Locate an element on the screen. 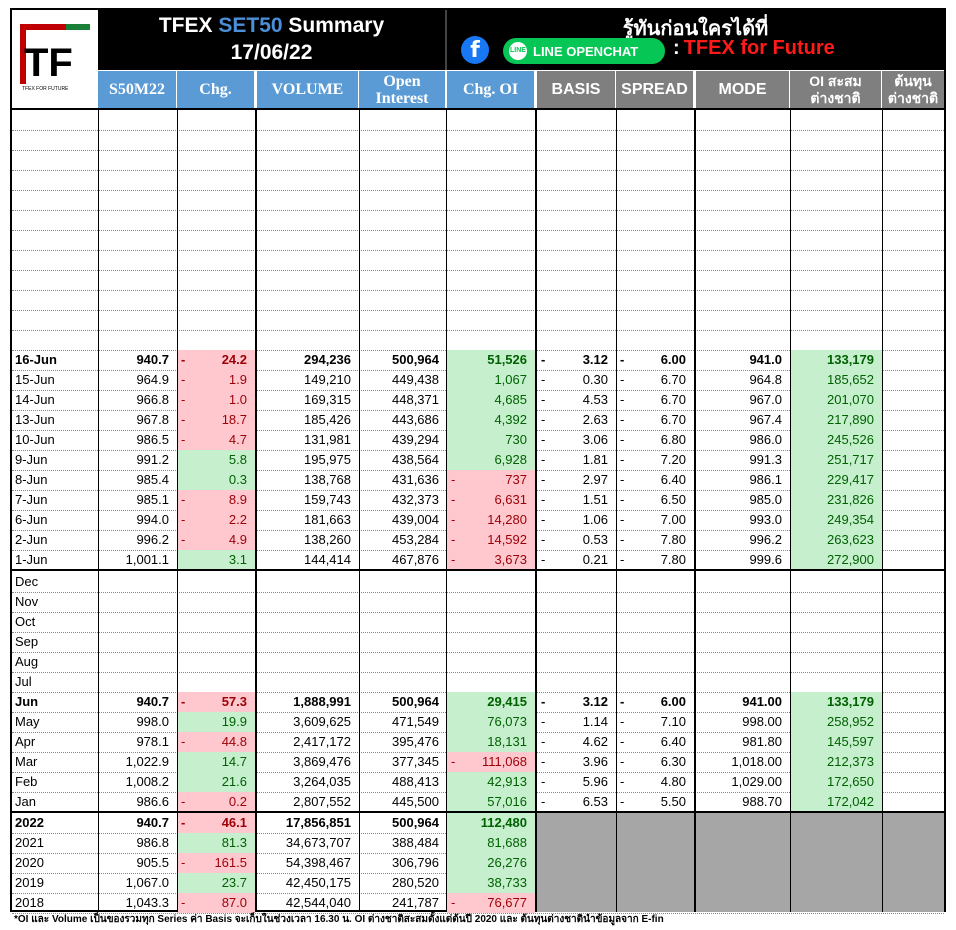  row-label: 2020 is located at coordinates (29, 862).